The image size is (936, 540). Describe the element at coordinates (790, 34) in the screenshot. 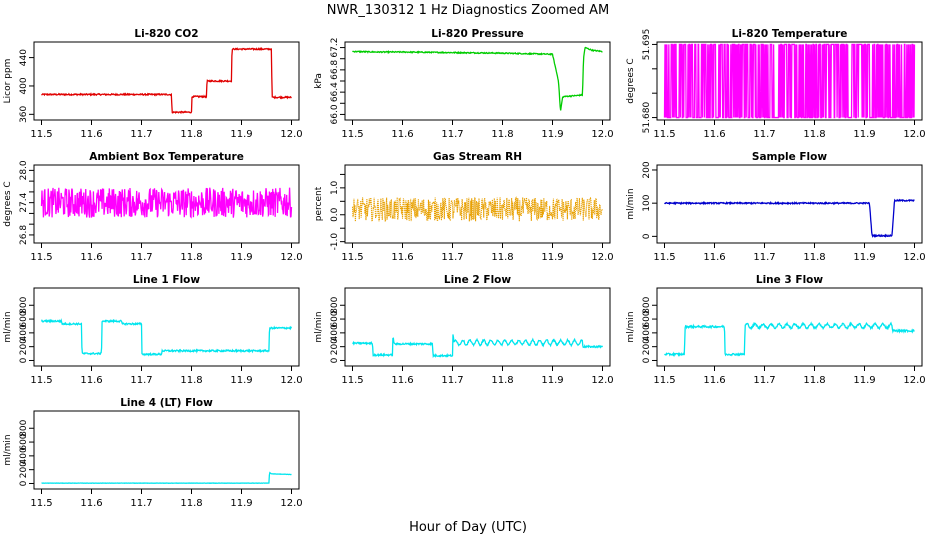

I see `panel-title: Li-820 Temperature` at that location.